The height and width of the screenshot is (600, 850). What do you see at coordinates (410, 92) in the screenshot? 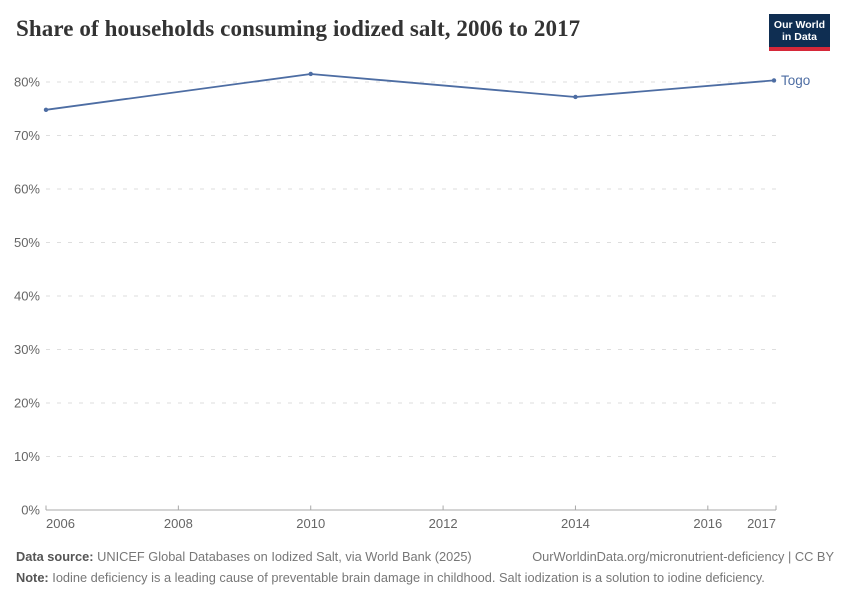
I see `series-line` at bounding box center [410, 92].